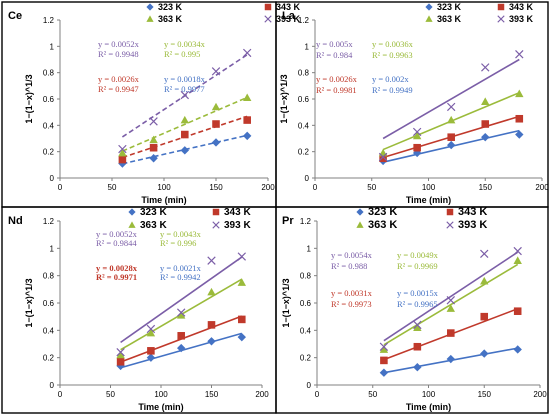 The width and height of the screenshot is (550, 415). I want to click on fit-equation: y = 0.002x, so click(390, 79).